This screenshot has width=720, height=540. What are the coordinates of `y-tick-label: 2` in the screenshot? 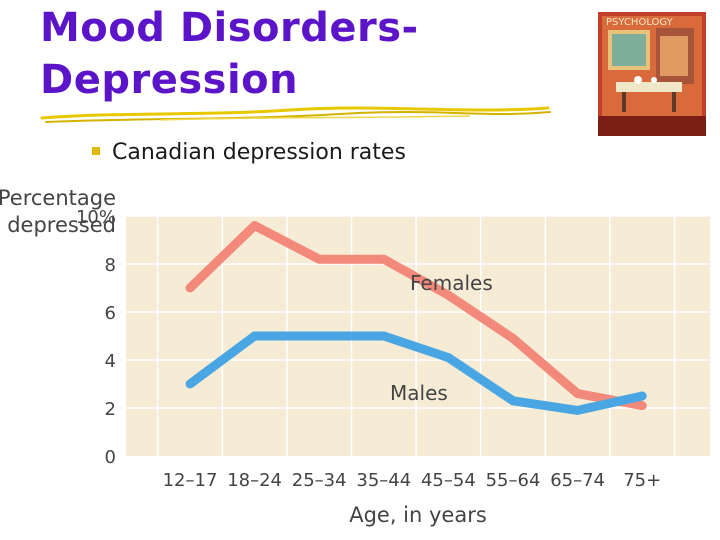 It's located at (110, 409).